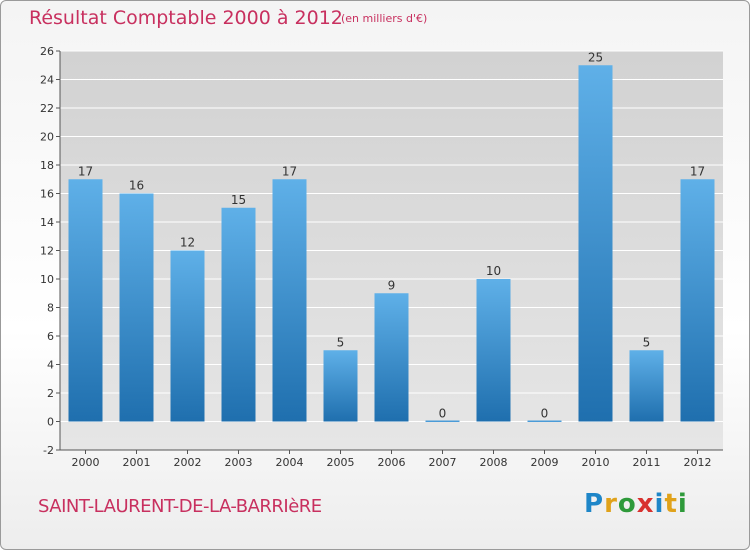 This screenshot has width=750, height=550. I want to click on y-tick-label: 12, so click(47, 251).